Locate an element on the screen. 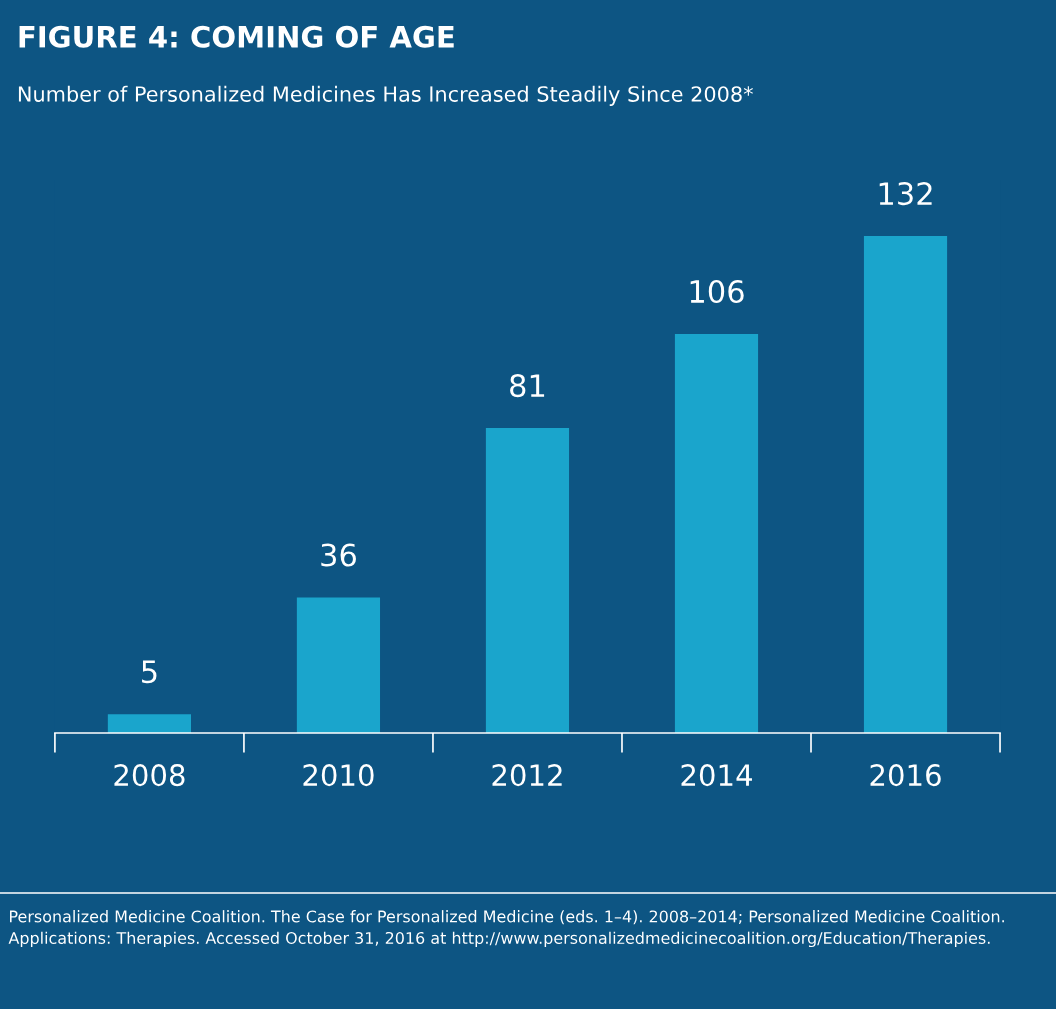  chart-subtitle: Number of Personalized Medicines Has Increased Steadily Since 2008* is located at coordinates (385, 95).